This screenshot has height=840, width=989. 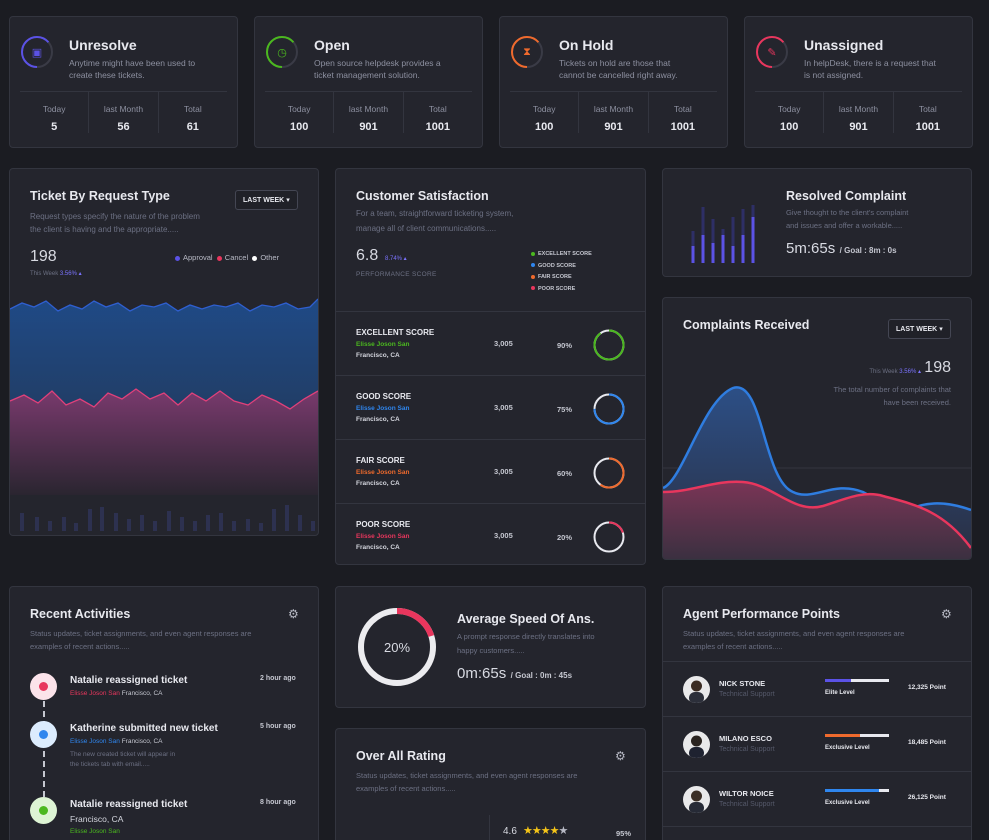 What do you see at coordinates (817, 826) in the screenshot?
I see `row-divider` at bounding box center [817, 826].